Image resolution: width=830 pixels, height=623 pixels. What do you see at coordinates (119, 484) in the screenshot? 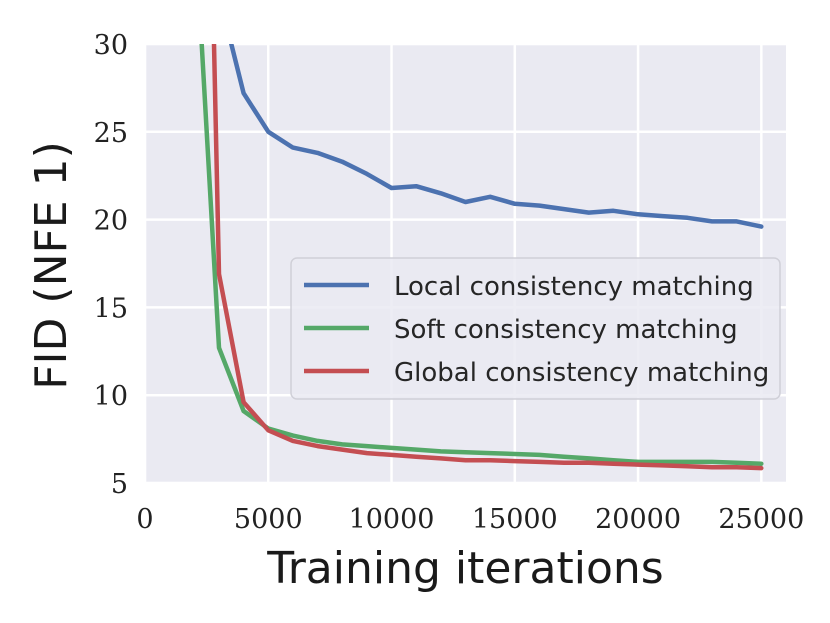
I see `y-tick-label: 5` at bounding box center [119, 484].